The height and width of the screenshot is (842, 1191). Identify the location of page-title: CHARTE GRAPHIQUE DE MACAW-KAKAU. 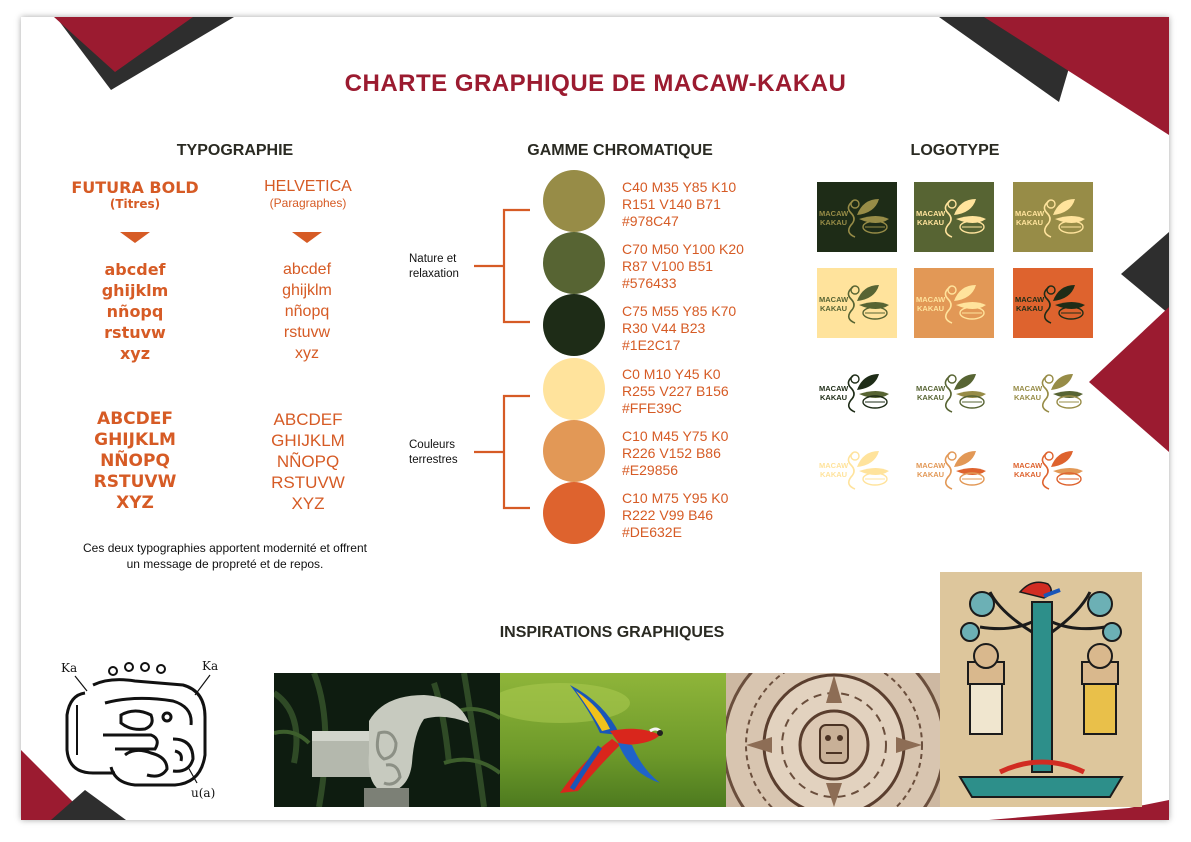
(595, 83).